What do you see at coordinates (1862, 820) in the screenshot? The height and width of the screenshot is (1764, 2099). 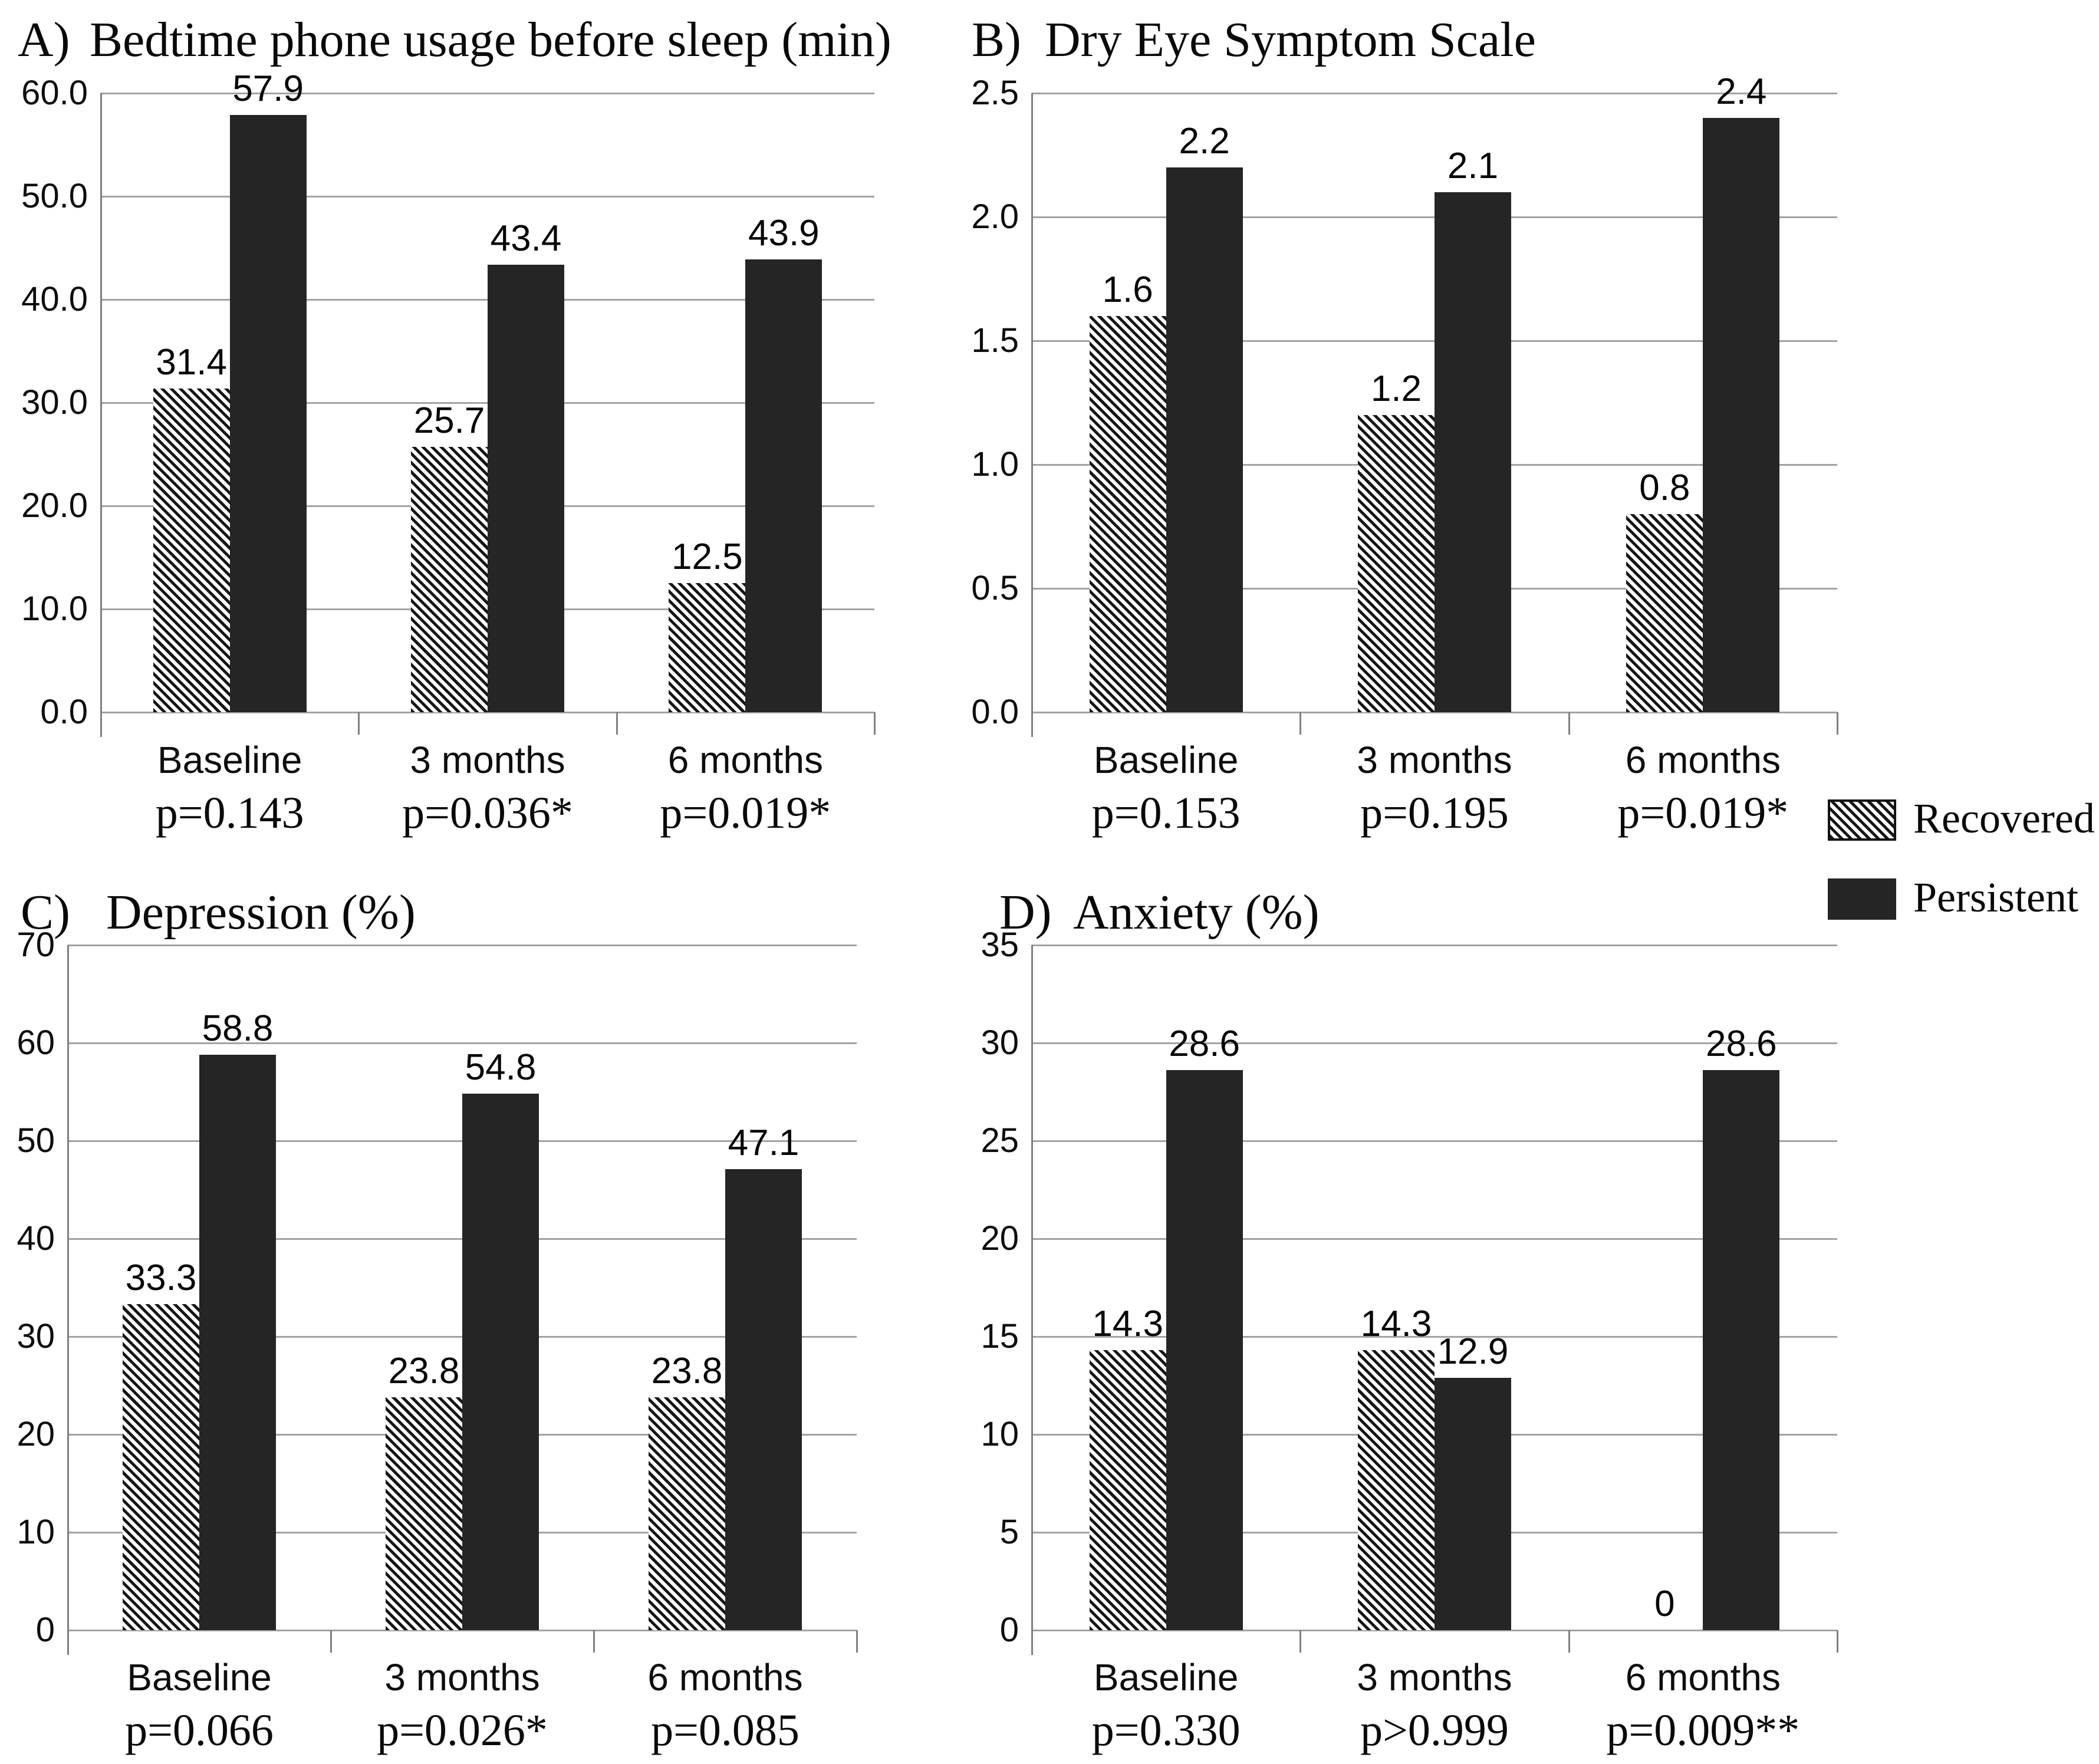 I see `legend-key-recovered-icon` at bounding box center [1862, 820].